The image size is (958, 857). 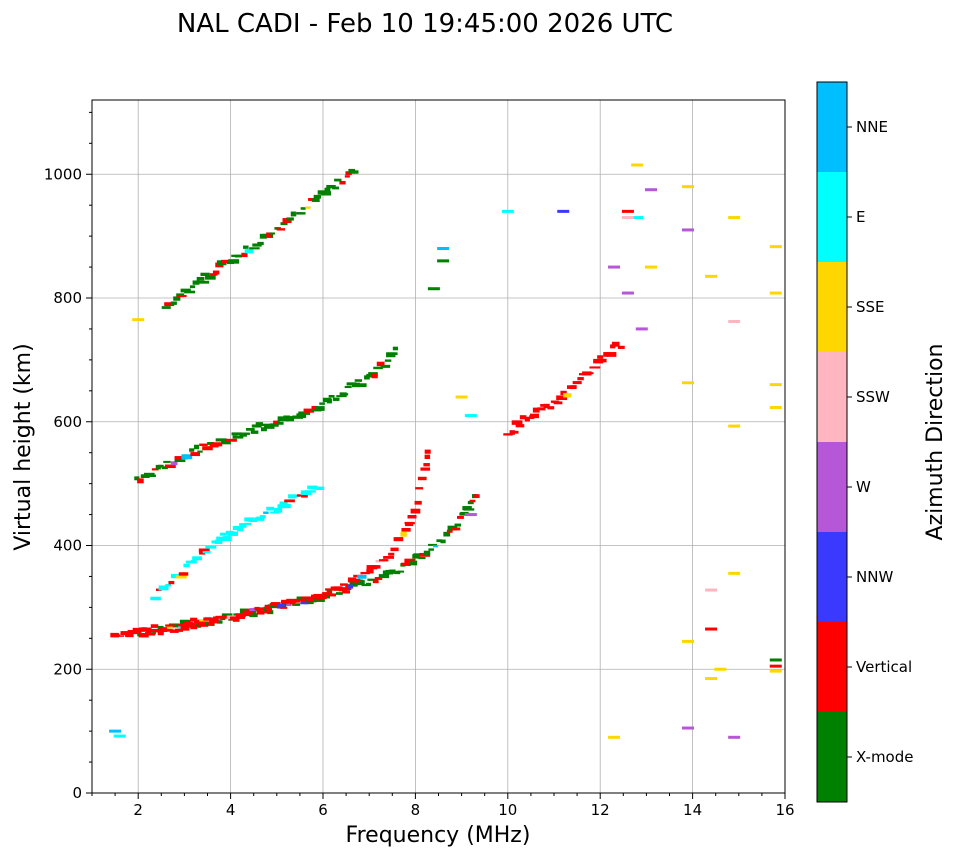 I want to click on colorbar-label-x-mode: X-mode, so click(x=884, y=757).